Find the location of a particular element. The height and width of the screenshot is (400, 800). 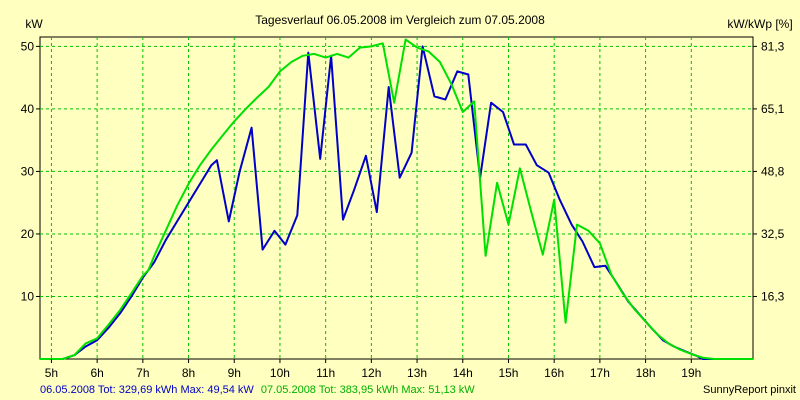

x-tick-label: 7h is located at coordinates (142, 373).